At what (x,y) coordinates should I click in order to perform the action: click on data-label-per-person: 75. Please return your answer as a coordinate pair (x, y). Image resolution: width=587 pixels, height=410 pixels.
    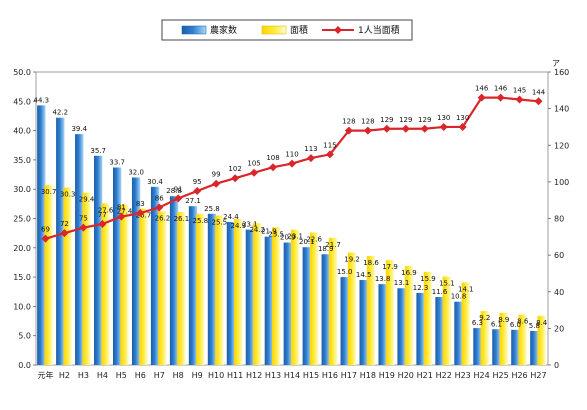
    Looking at the image, I should click on (83, 219).